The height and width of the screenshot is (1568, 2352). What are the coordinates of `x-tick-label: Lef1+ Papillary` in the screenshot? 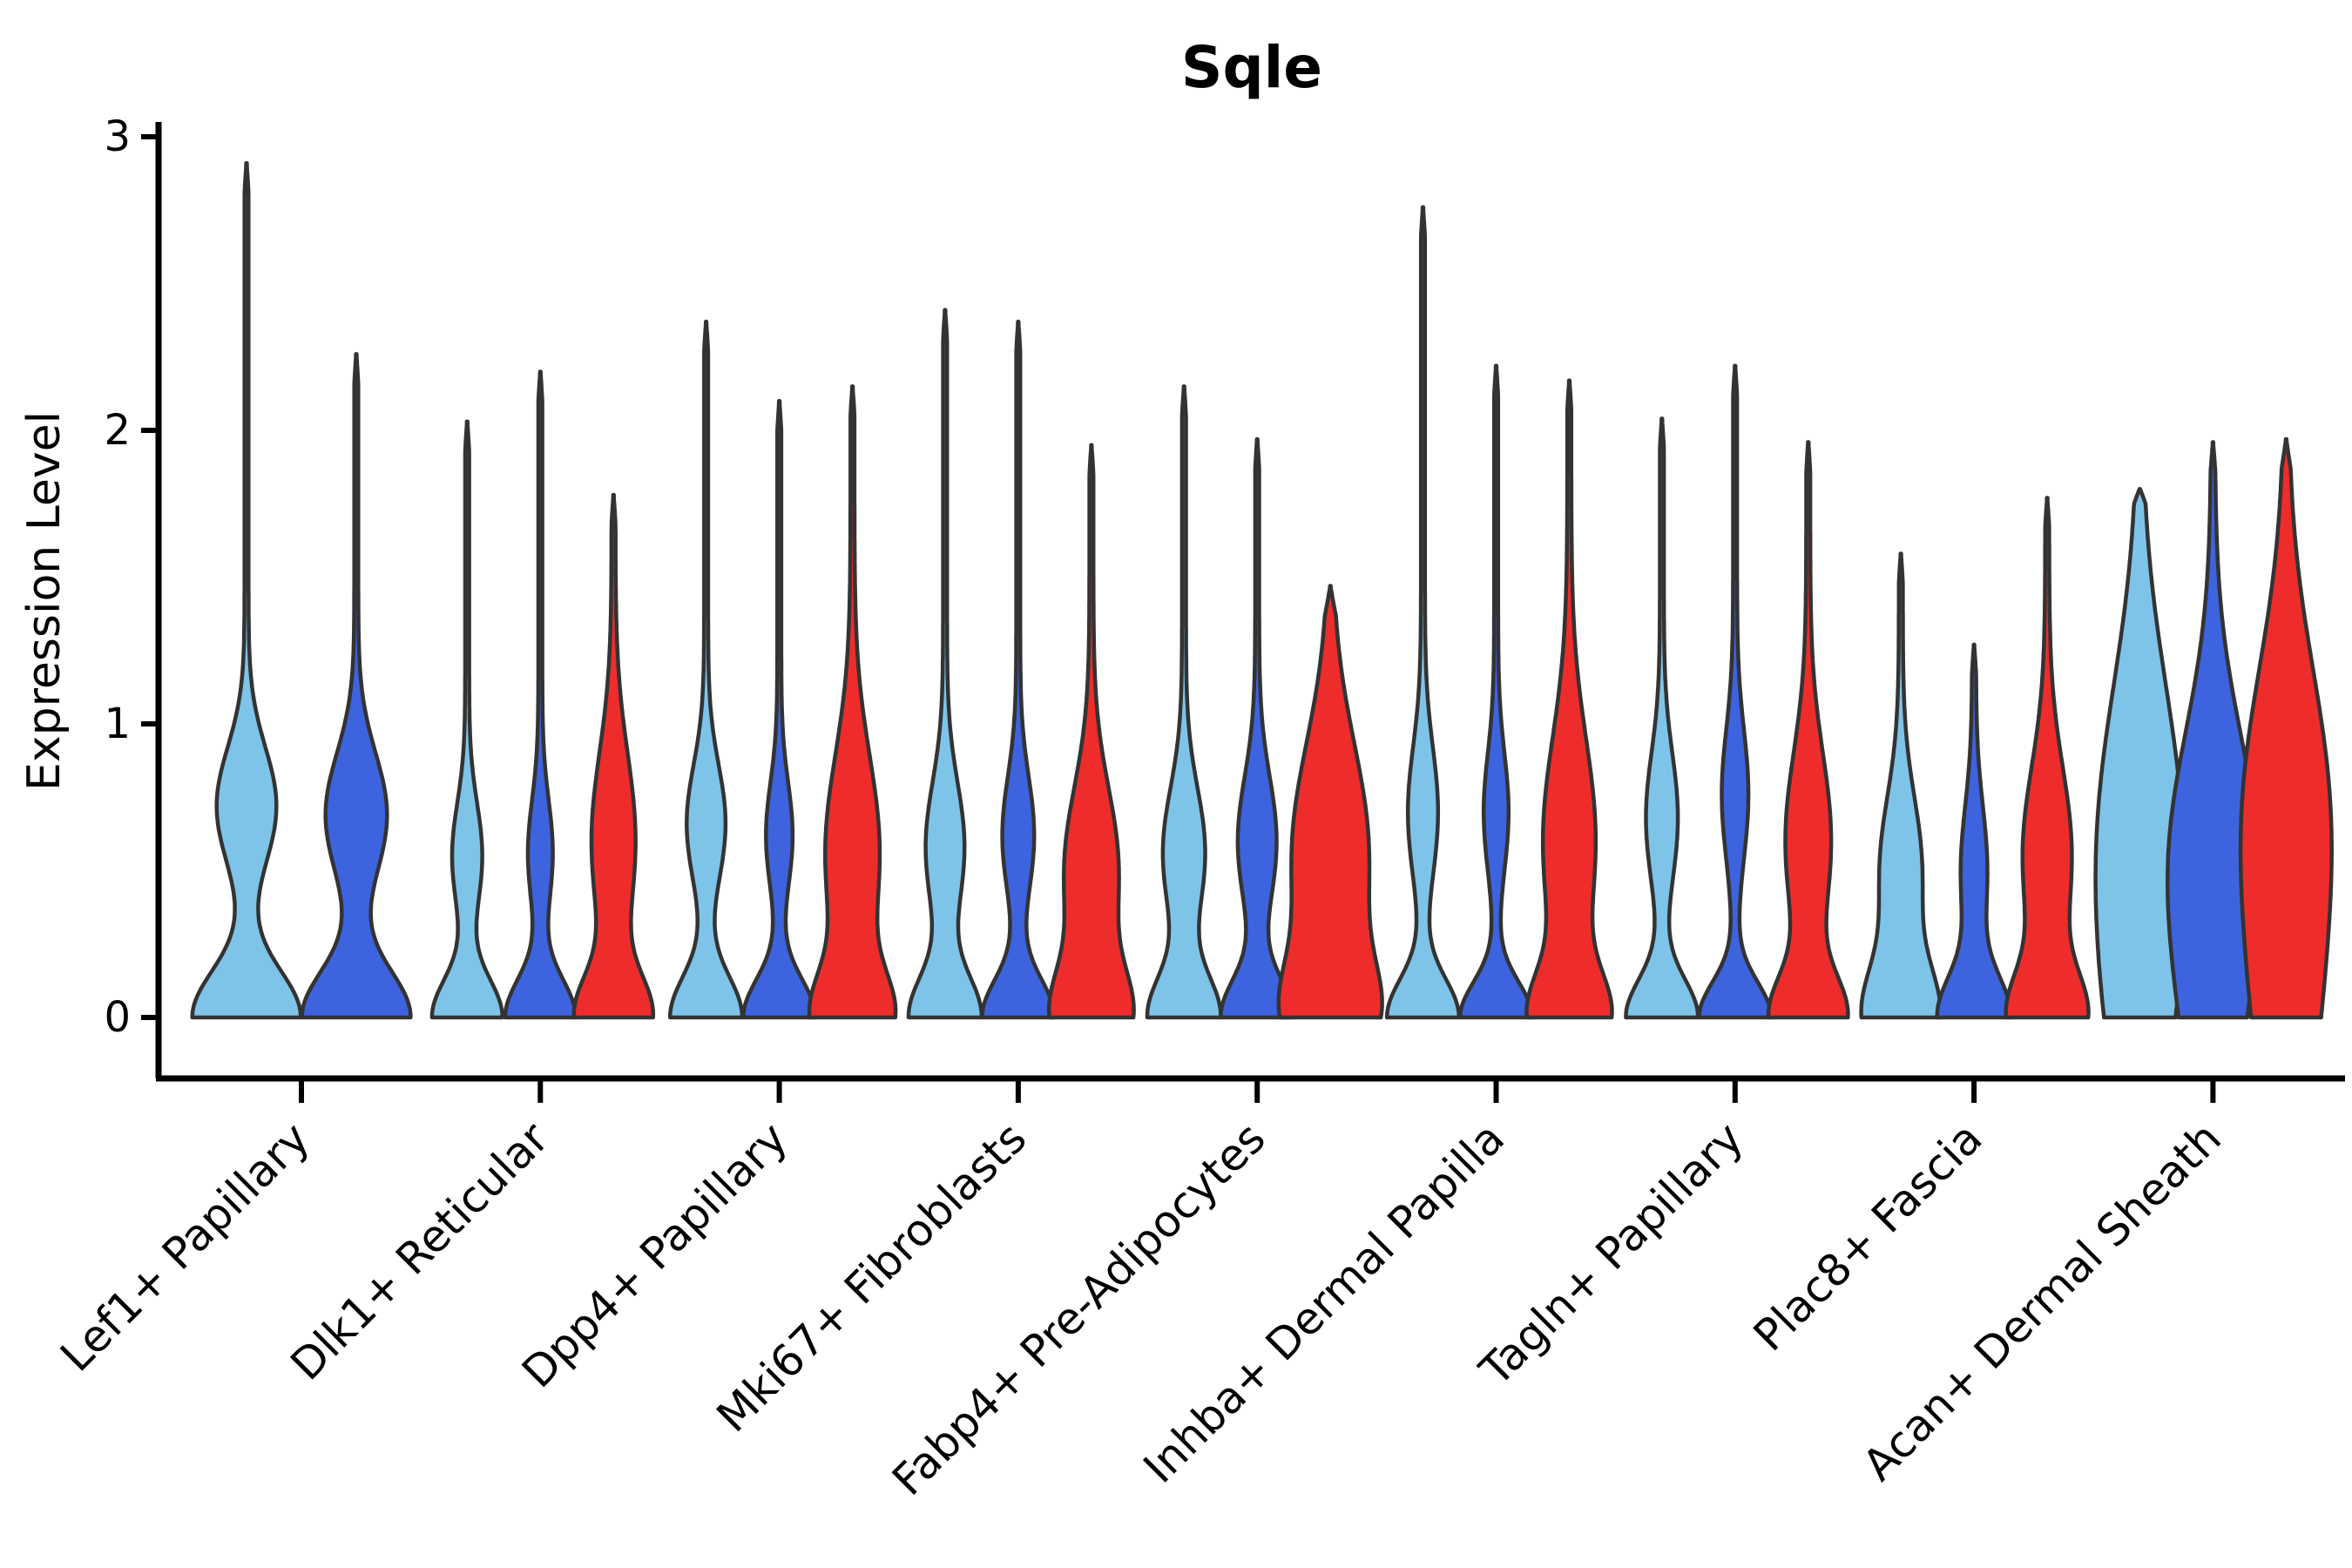 It's located at (185, 1246).